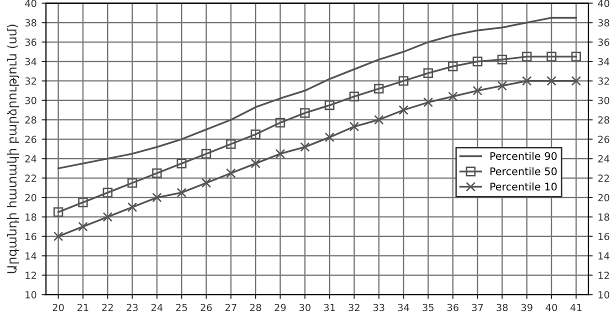 The width and height of the screenshot is (613, 322). What do you see at coordinates (604, 22) in the screenshot?
I see `y2-tick-label: 38` at bounding box center [604, 22].